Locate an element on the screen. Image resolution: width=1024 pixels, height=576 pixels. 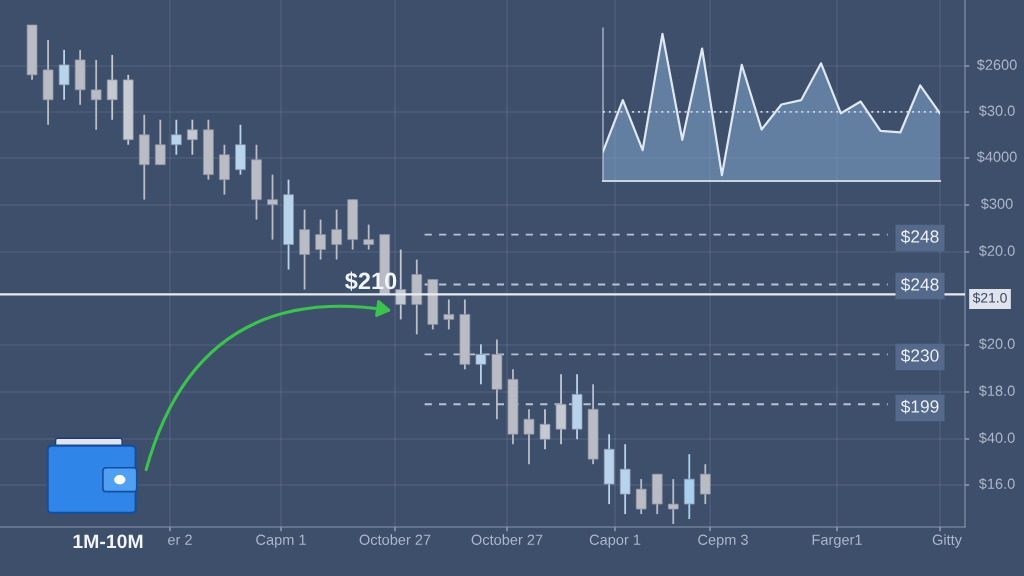
text: er 2 is located at coordinates (180, 539).